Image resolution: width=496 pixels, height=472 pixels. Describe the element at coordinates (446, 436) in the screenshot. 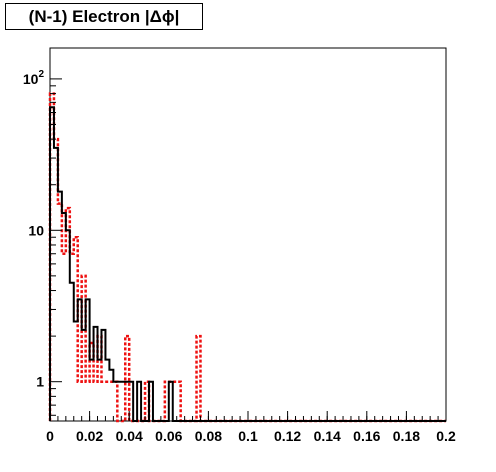

I see `x-tick-label: 0.2` at that location.